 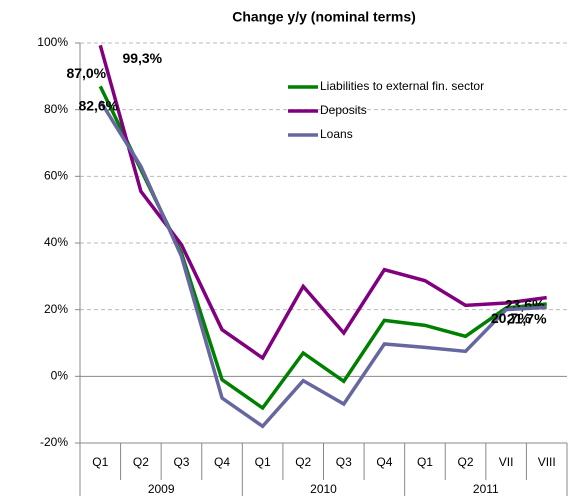 I want to click on y-tick-label: 80%, so click(x=56, y=109).